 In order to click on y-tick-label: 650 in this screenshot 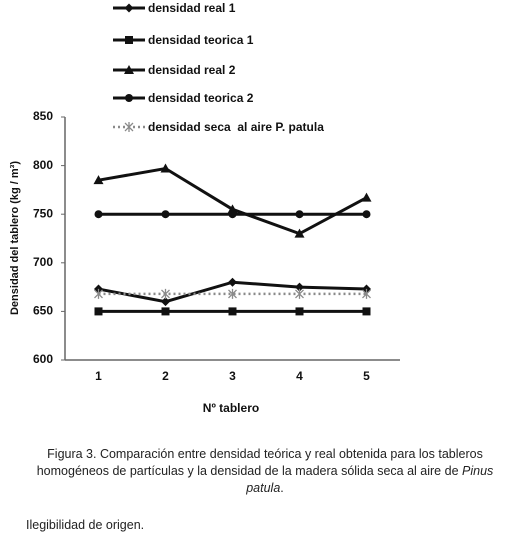, I will do `click(43, 311)`.